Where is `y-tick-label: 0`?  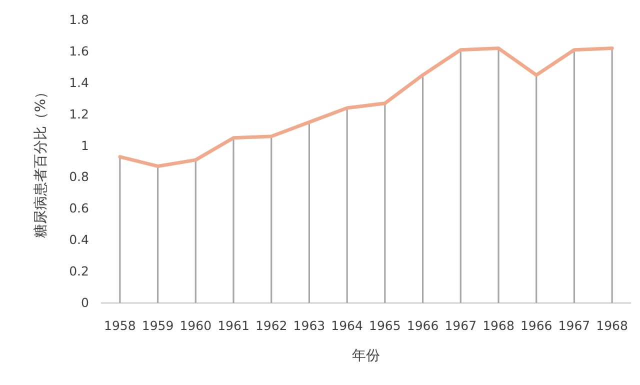
y-tick-label: 0 is located at coordinates (85, 302).